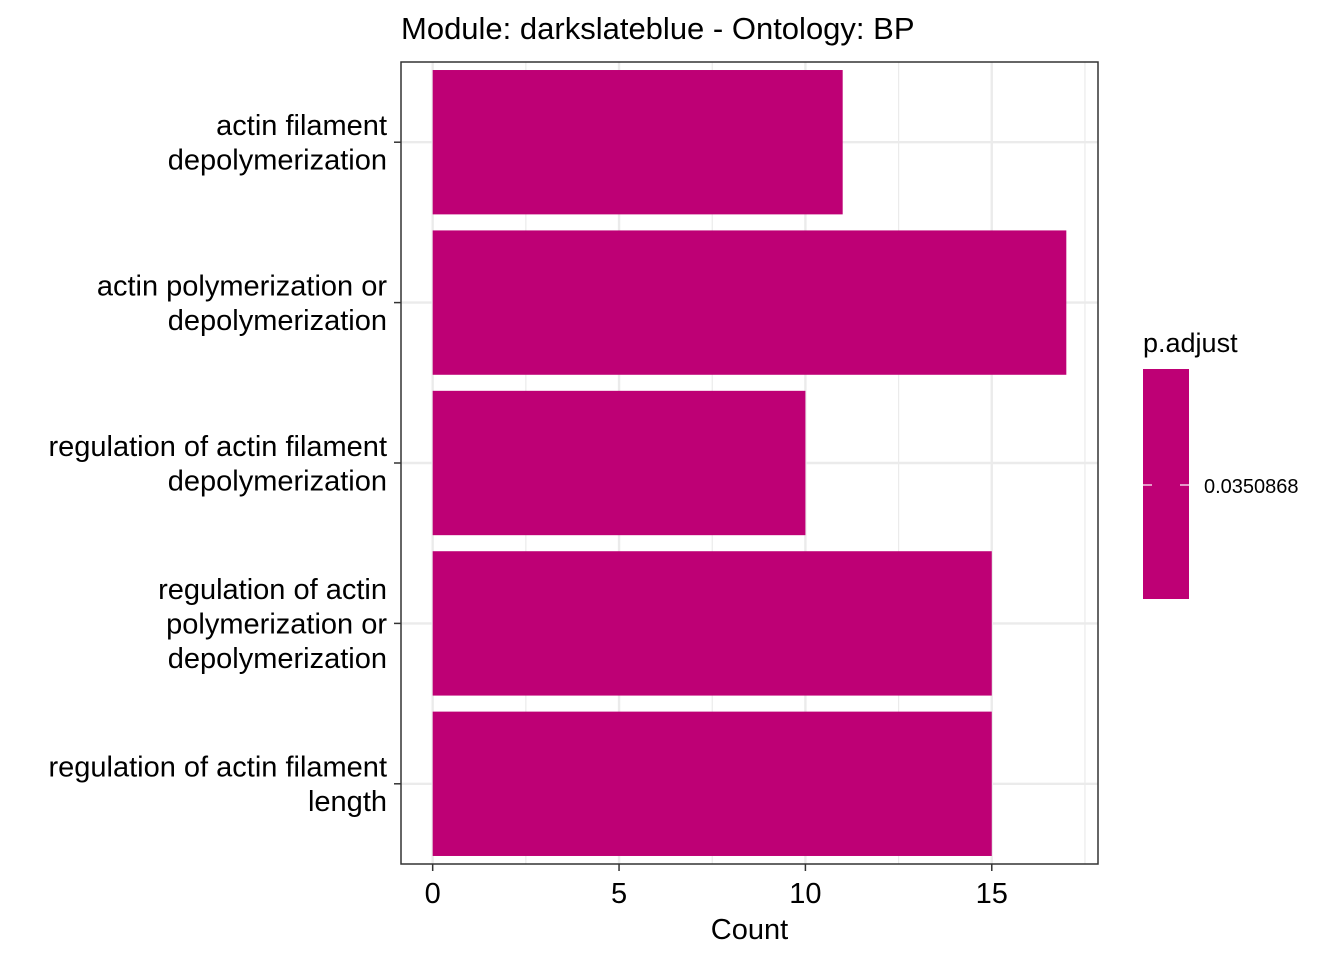 Image resolution: width=1344 pixels, height=960 pixels. What do you see at coordinates (1190, 343) in the screenshot?
I see `legend-title: p.adjust` at bounding box center [1190, 343].